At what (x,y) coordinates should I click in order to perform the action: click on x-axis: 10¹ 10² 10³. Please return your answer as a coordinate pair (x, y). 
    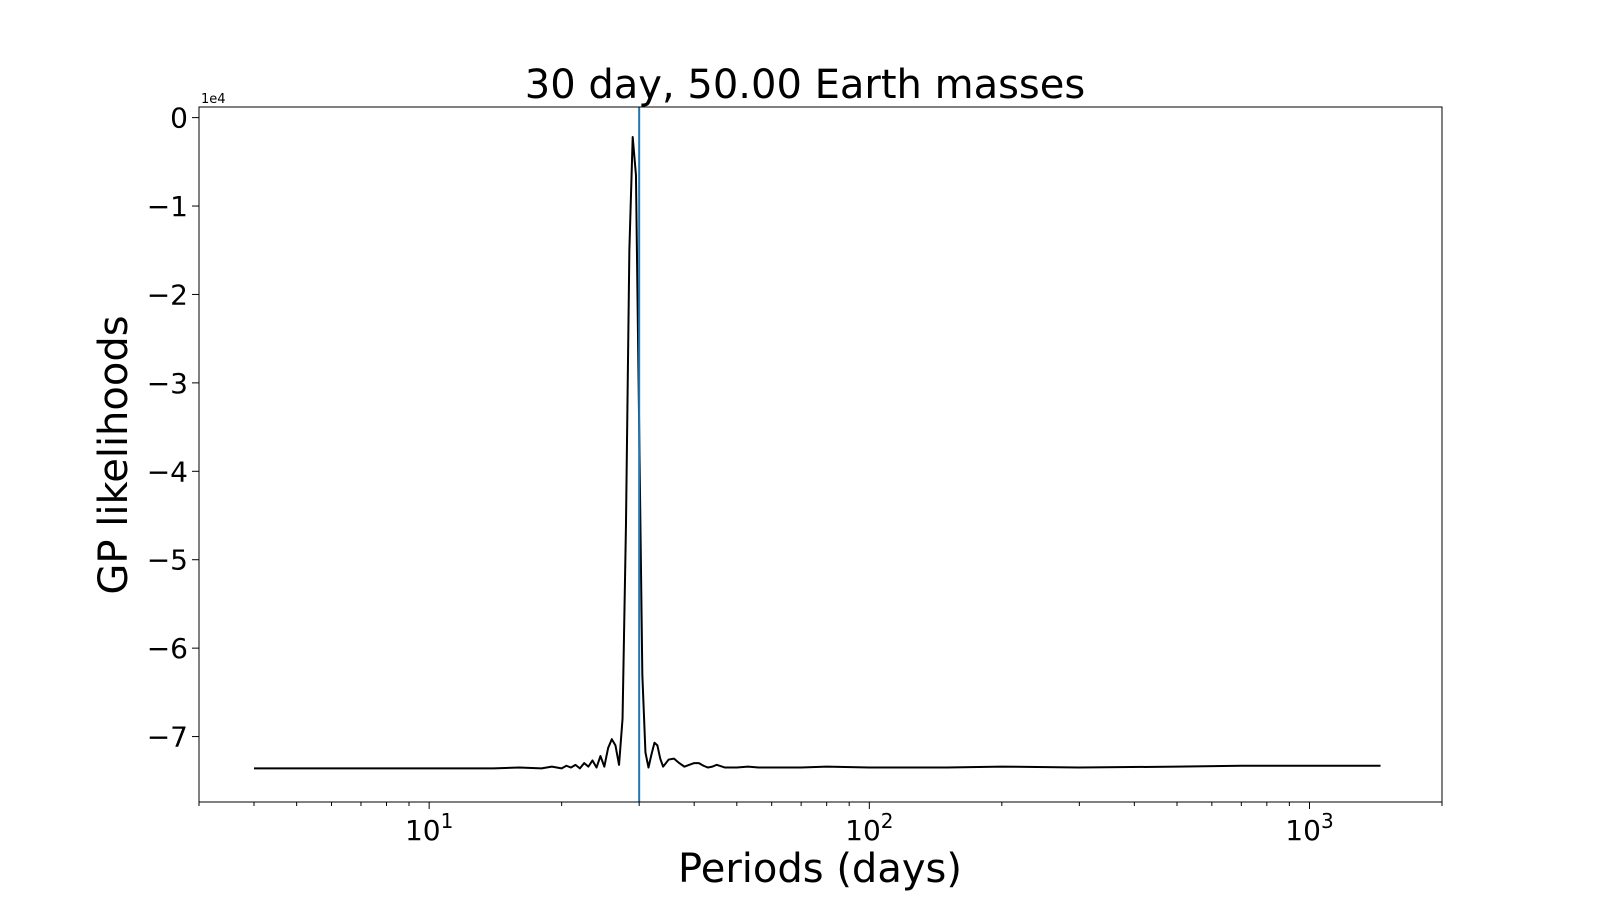
    Looking at the image, I should click on (820, 824).